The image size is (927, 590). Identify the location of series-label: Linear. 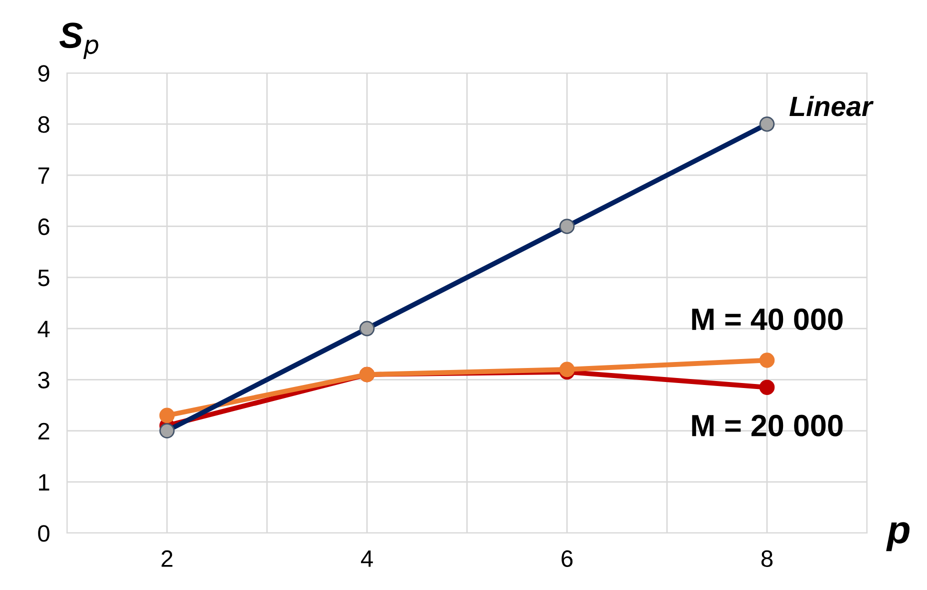
(831, 106).